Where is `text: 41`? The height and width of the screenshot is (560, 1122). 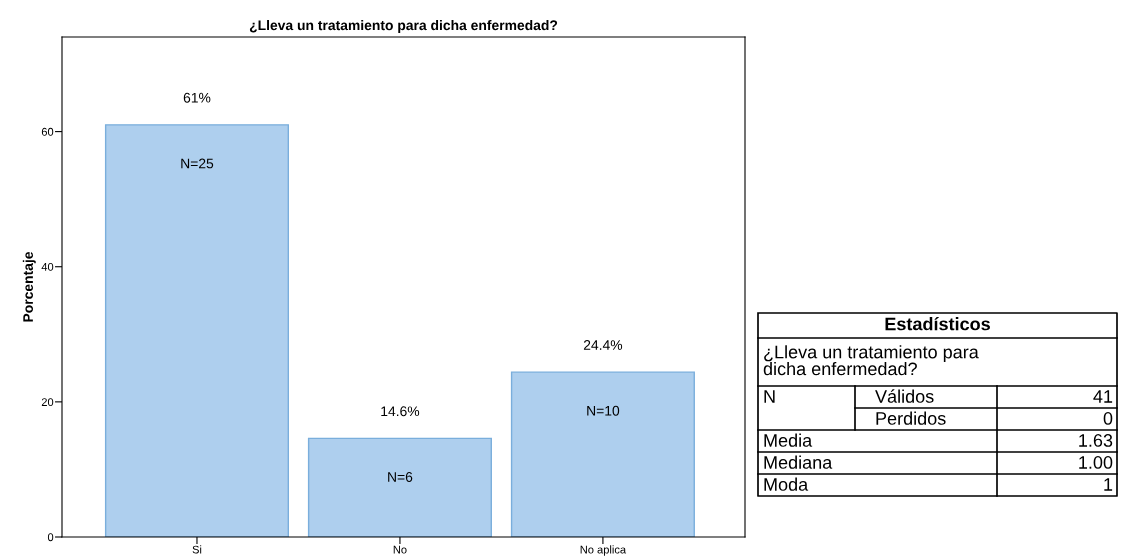
text: 41 is located at coordinates (1103, 396).